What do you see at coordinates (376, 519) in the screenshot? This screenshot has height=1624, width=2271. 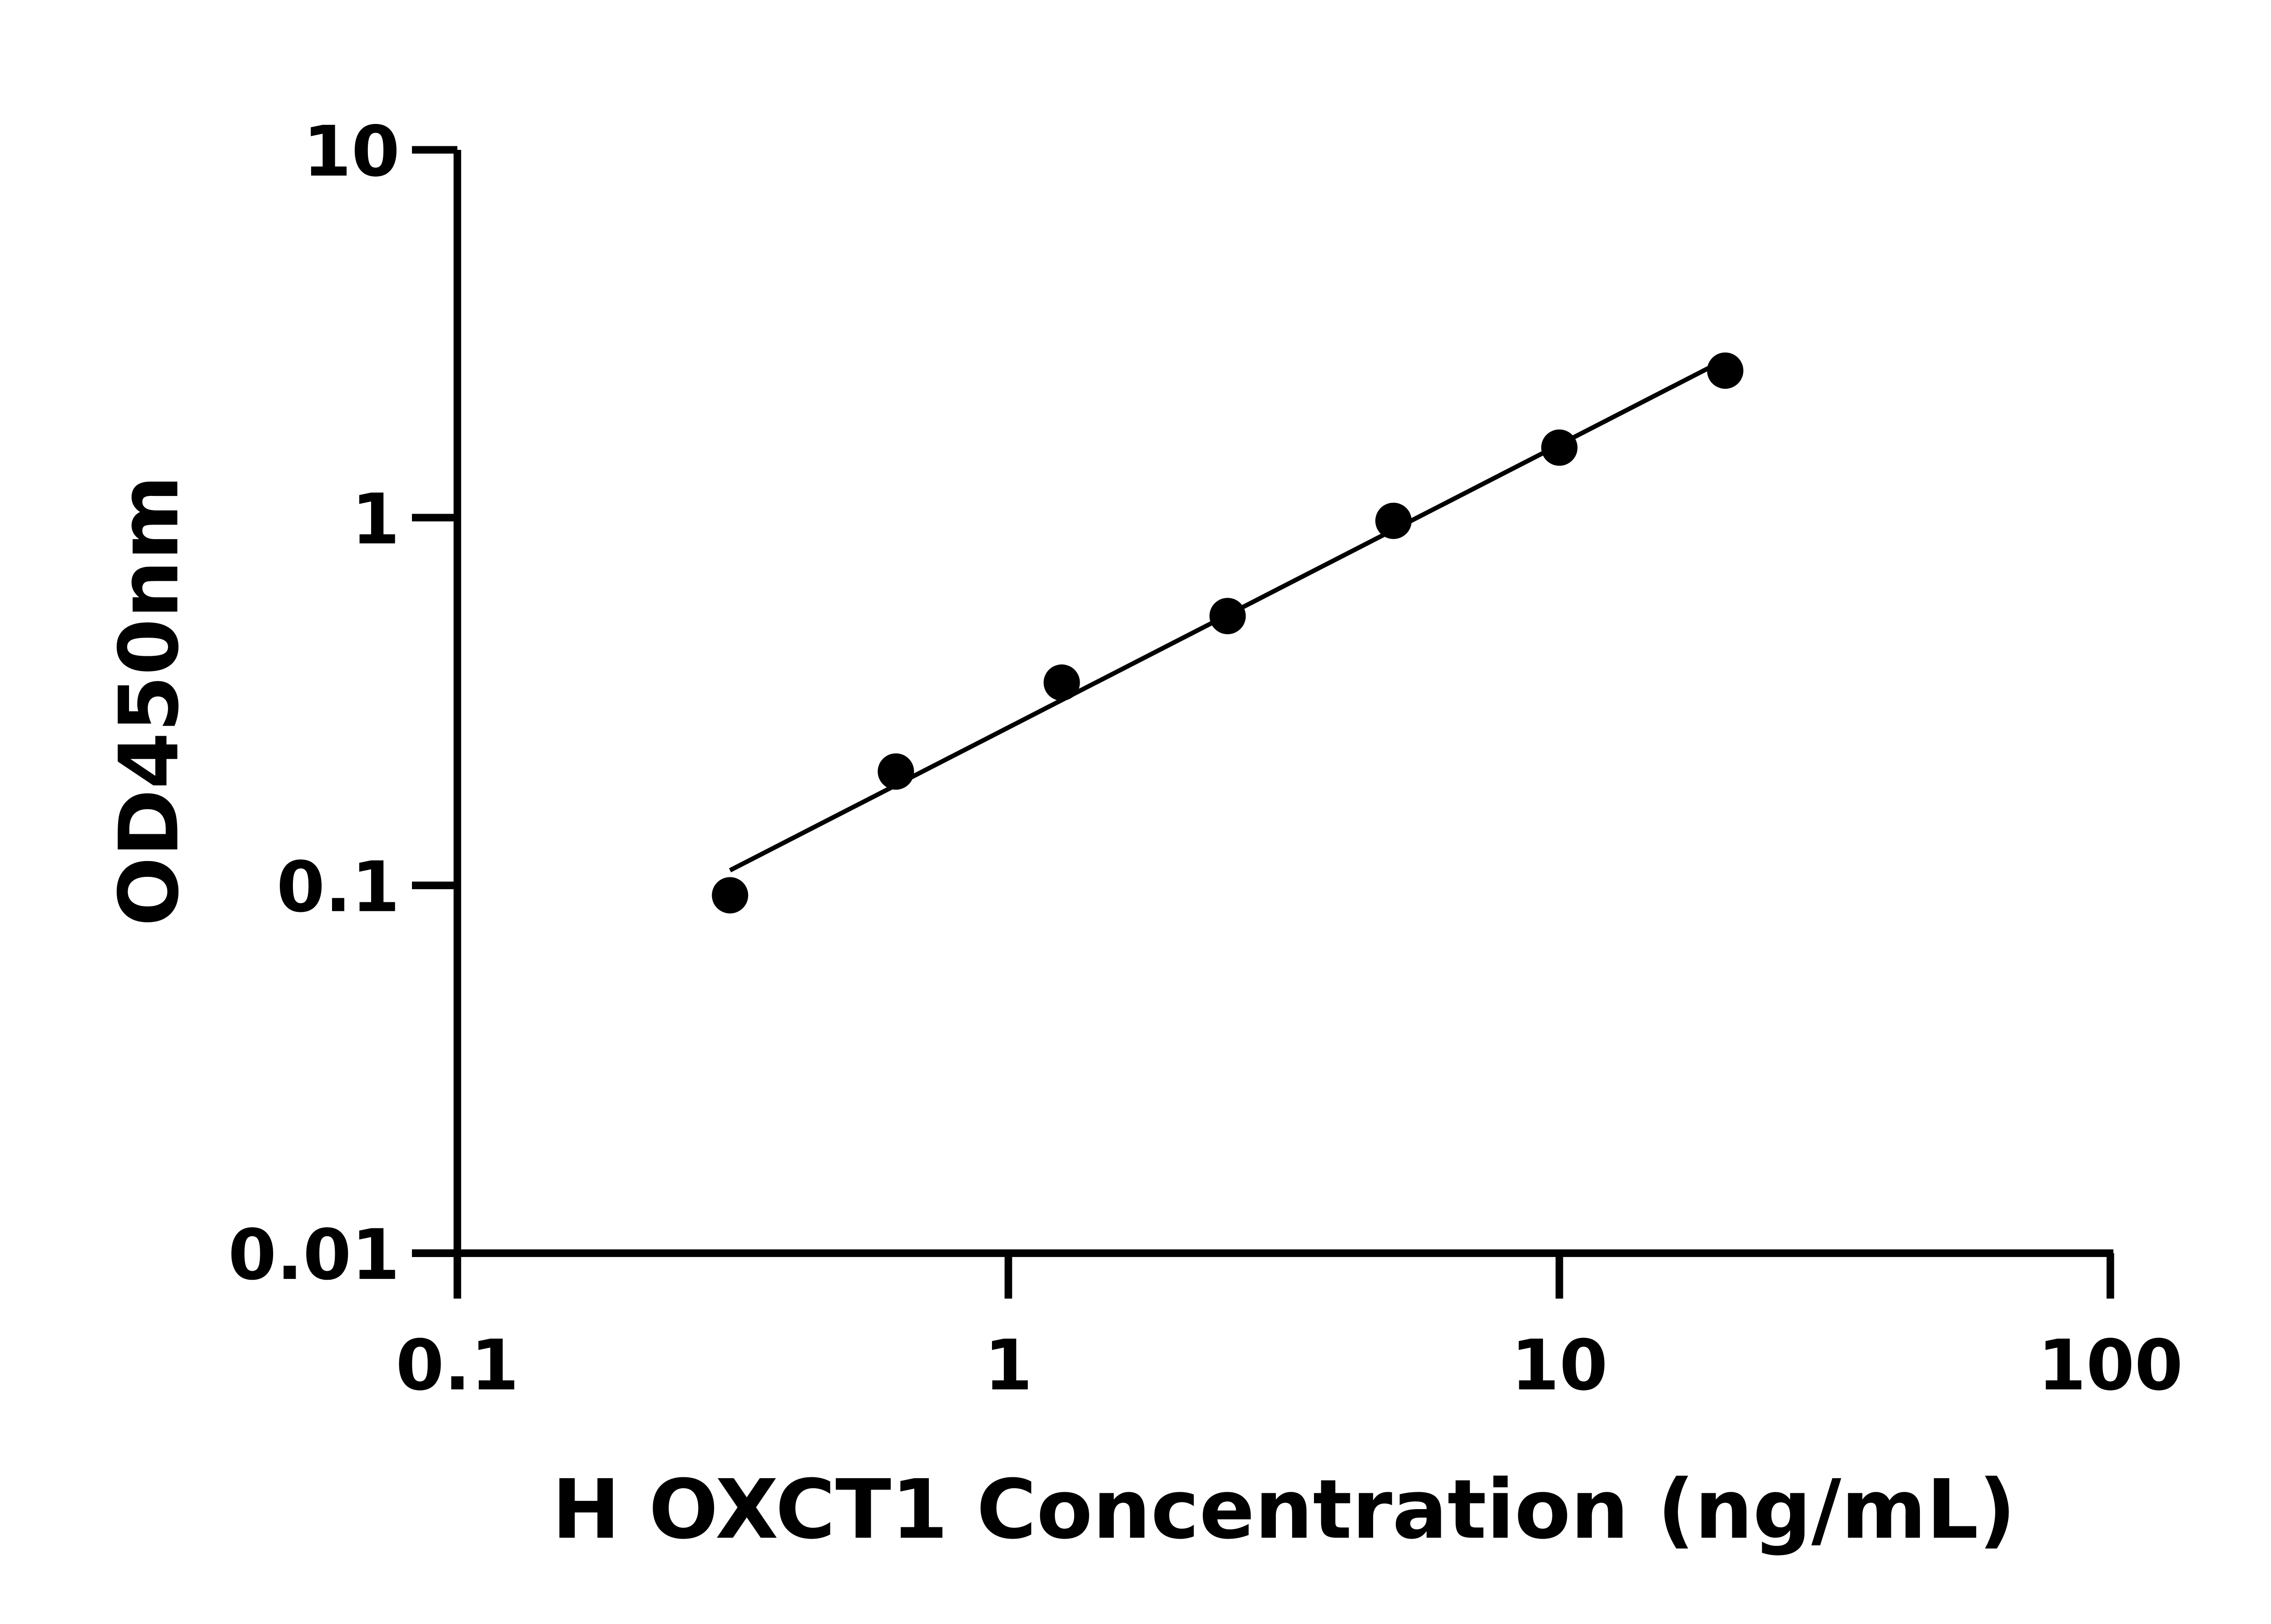 I see `y-tick-label: 1` at bounding box center [376, 519].